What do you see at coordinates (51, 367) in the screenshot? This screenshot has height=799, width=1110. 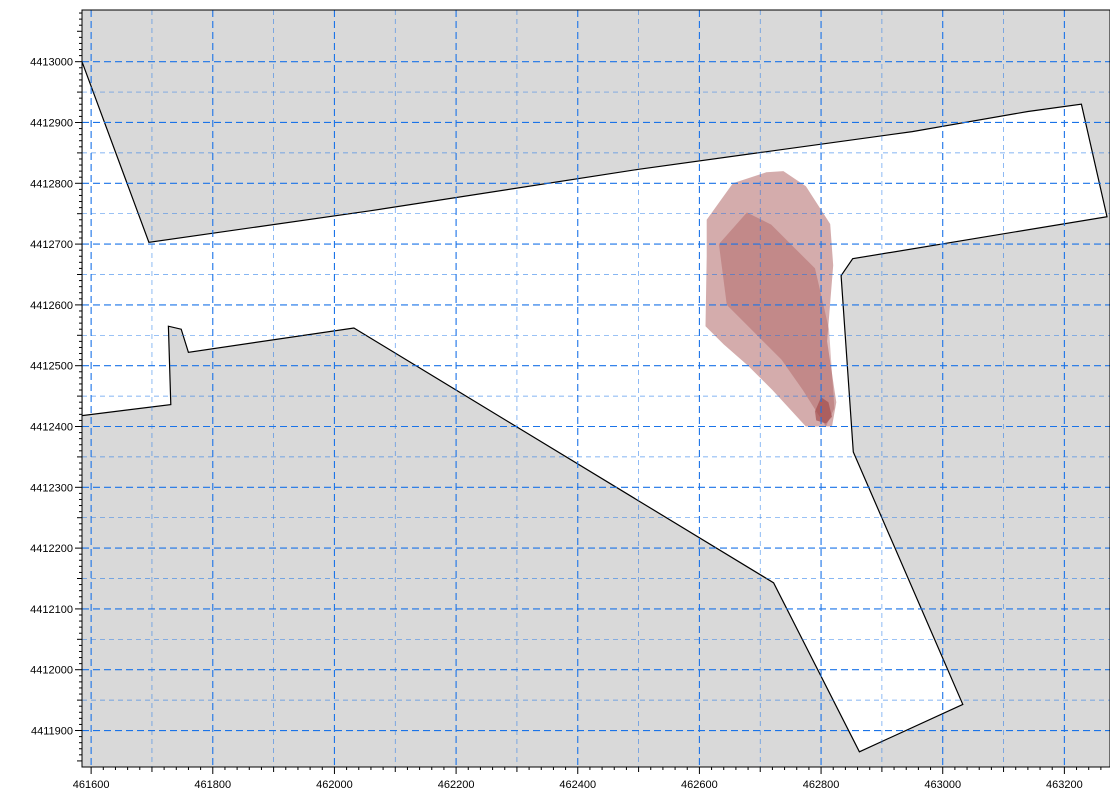 I see `y-tick-label: 4412500` at bounding box center [51, 367].